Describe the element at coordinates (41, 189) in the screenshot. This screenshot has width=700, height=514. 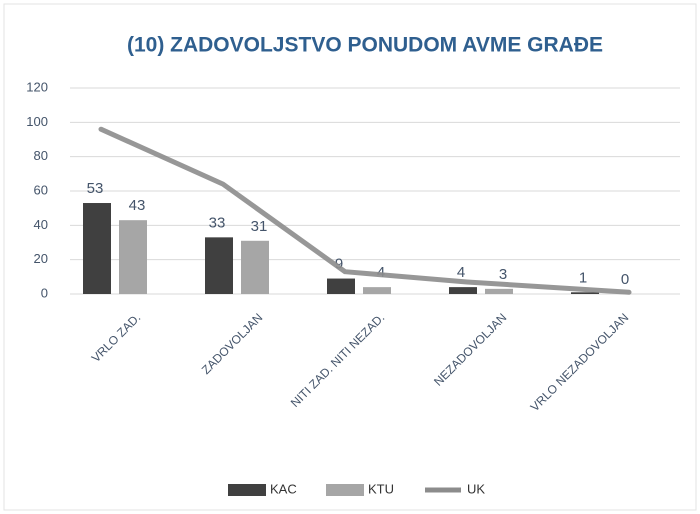
I see `y-tick-label: 60` at that location.